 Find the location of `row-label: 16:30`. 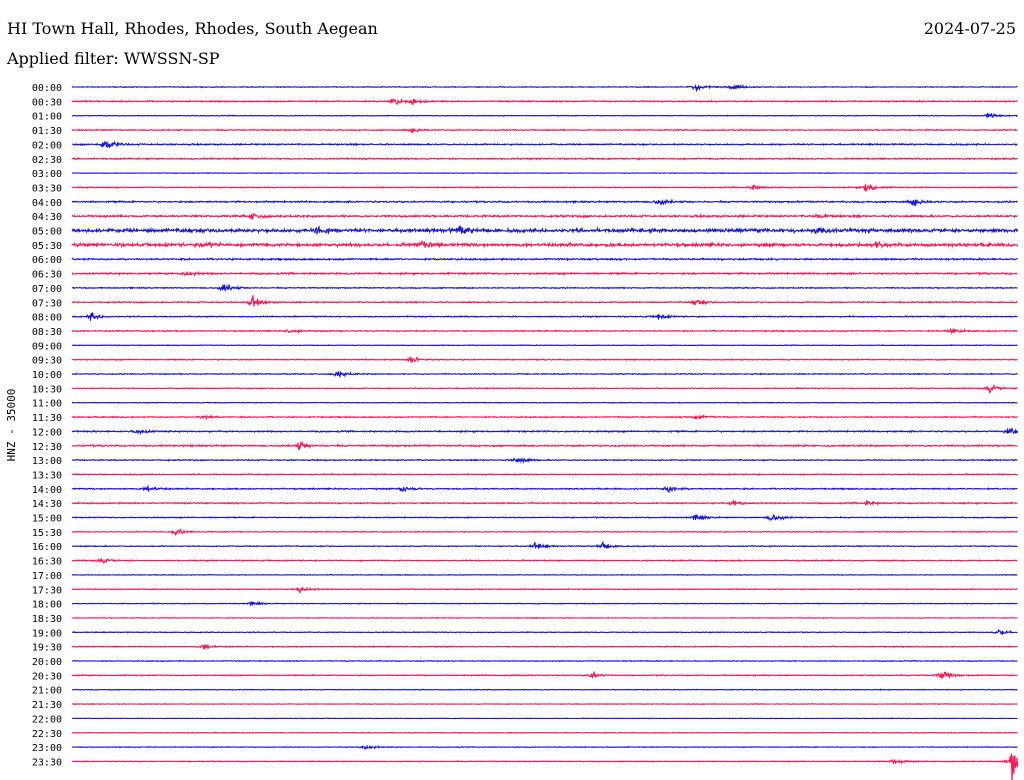

row-label: 16:30 is located at coordinates (47, 562).